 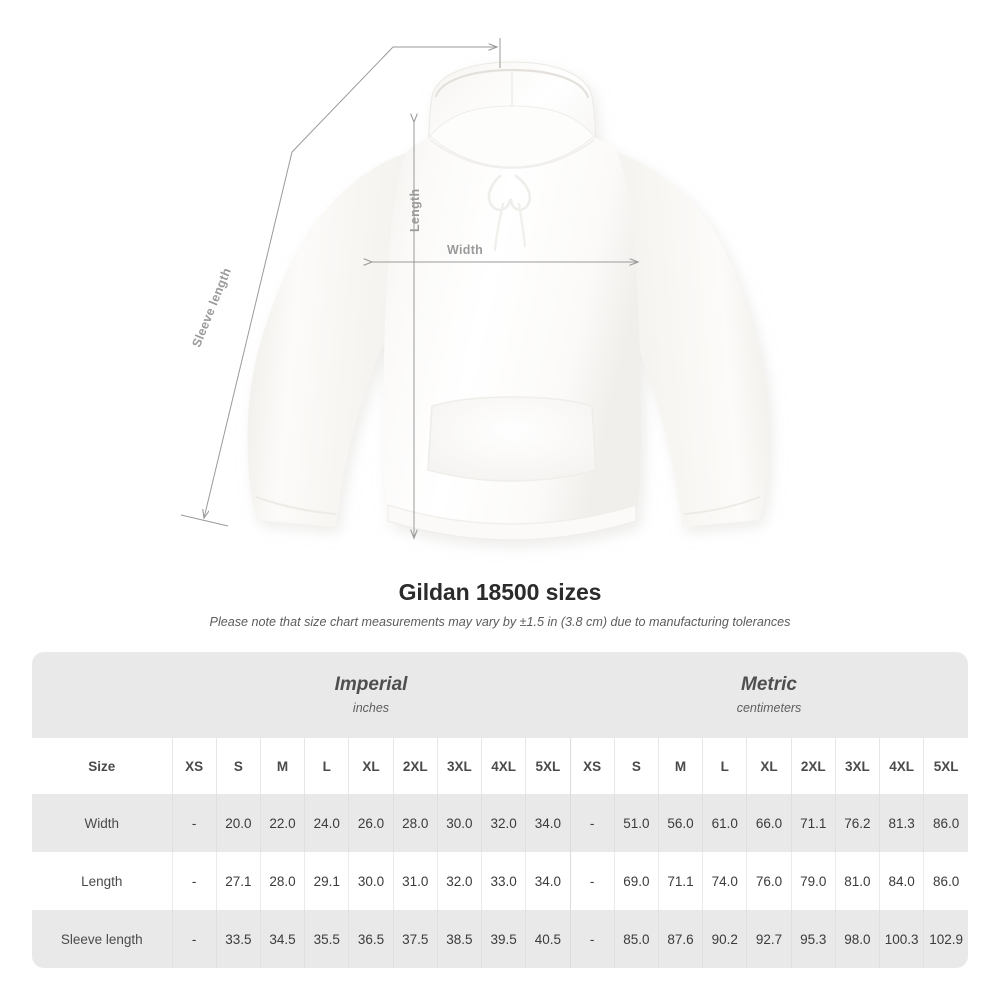 What do you see at coordinates (282, 881) in the screenshot?
I see `cell-length-imperial-m: 28.0` at bounding box center [282, 881].